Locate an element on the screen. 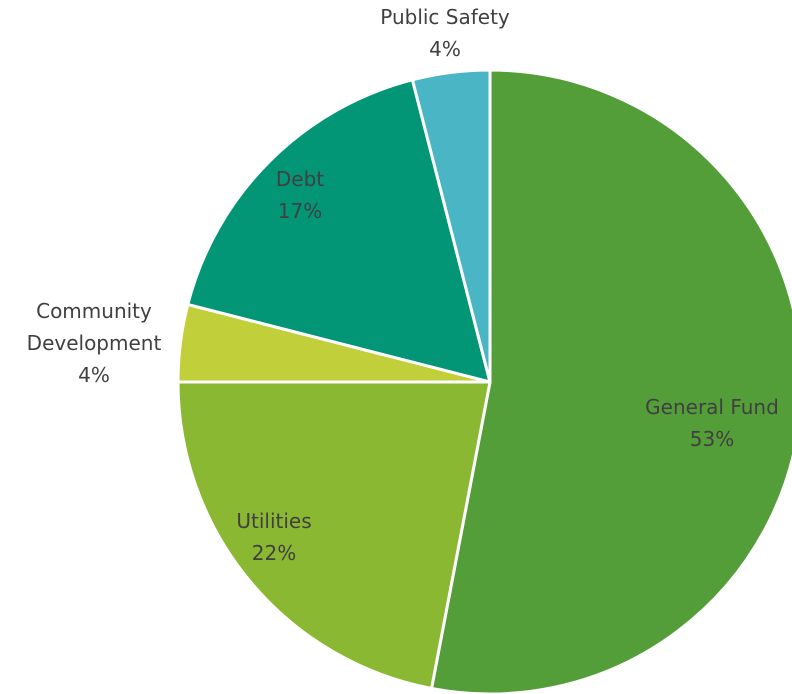  slice-label-text: Public Safety is located at coordinates (445, 17).